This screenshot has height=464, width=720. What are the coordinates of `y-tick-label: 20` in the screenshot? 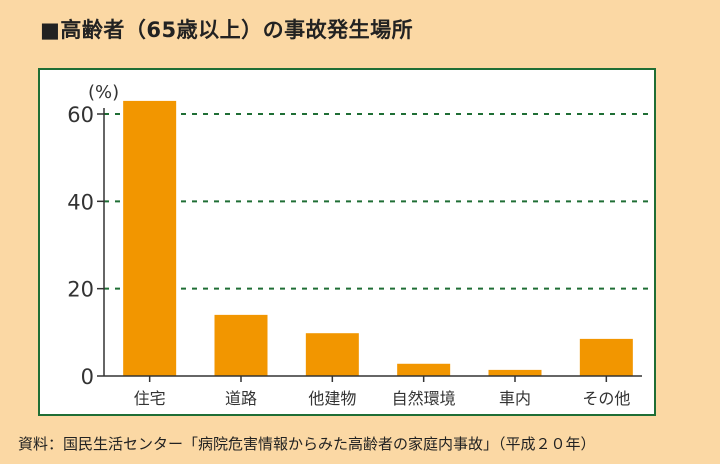 It's located at (80, 290).